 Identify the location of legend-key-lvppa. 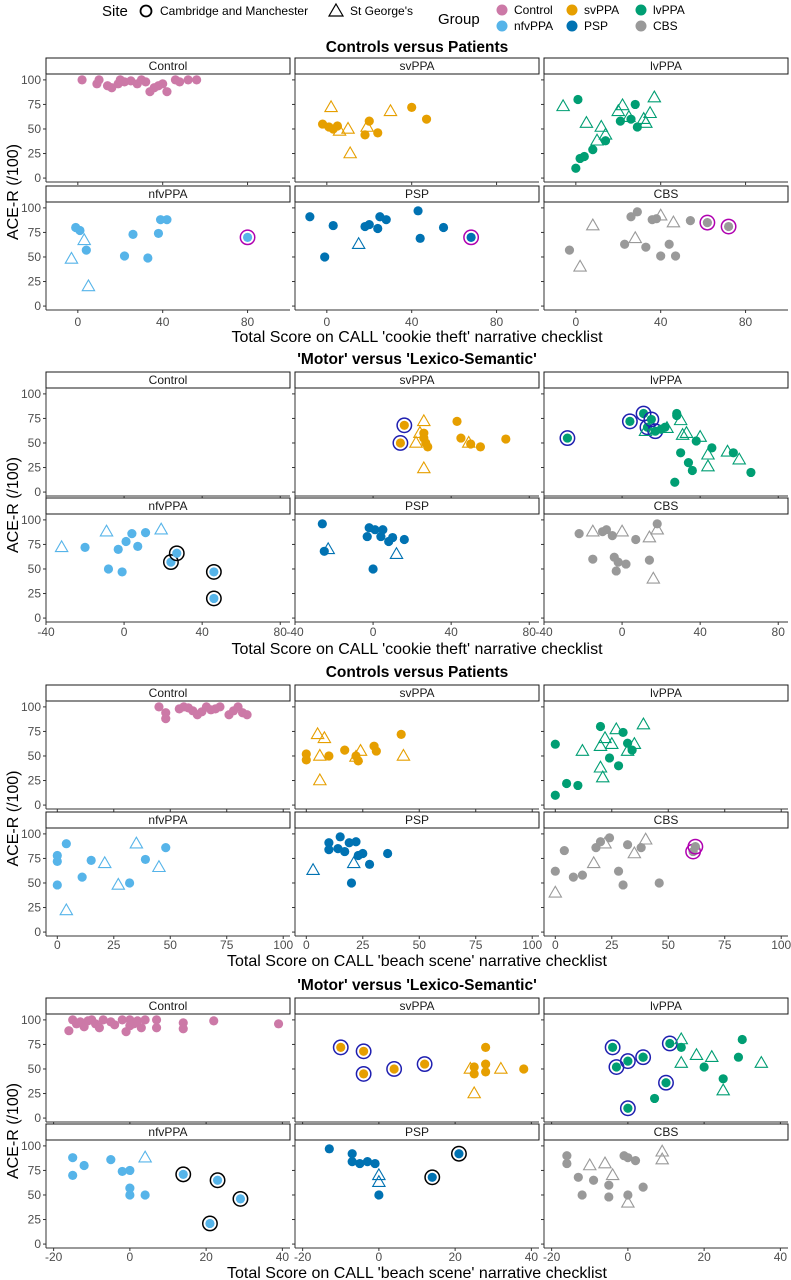
(641, 10).